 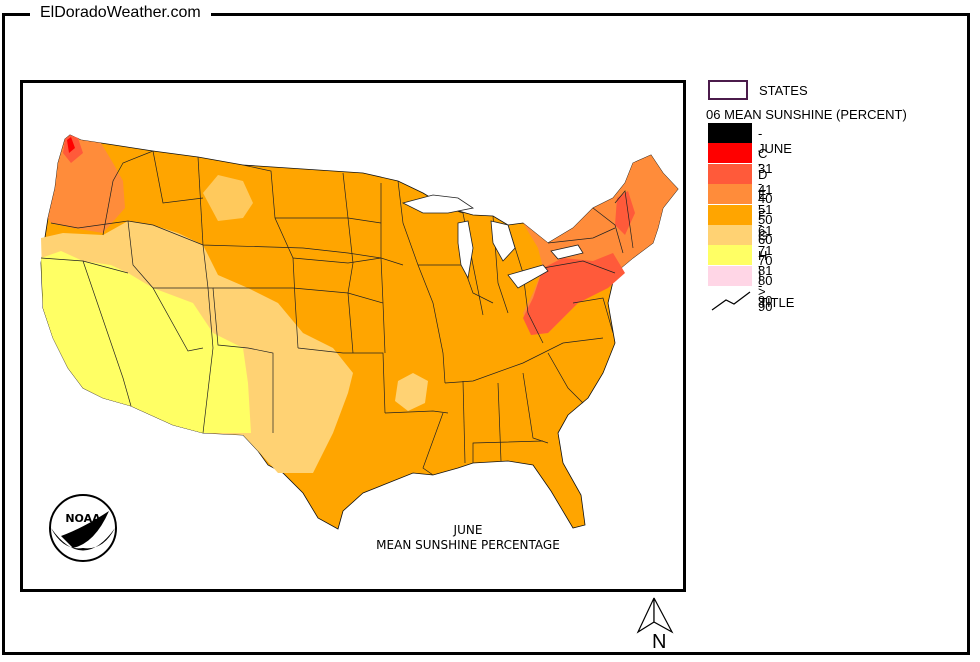 I want to click on noaa-logo: NOAA, so click(x=83, y=528).